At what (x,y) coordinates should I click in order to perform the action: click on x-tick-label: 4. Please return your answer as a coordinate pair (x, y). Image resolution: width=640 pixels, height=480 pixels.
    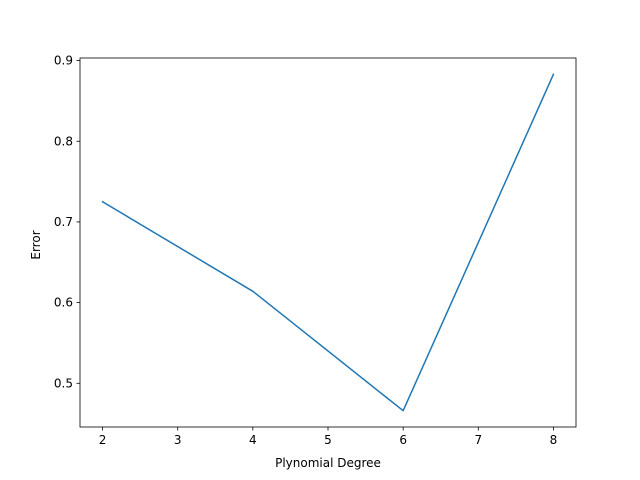
    Looking at the image, I should click on (253, 440).